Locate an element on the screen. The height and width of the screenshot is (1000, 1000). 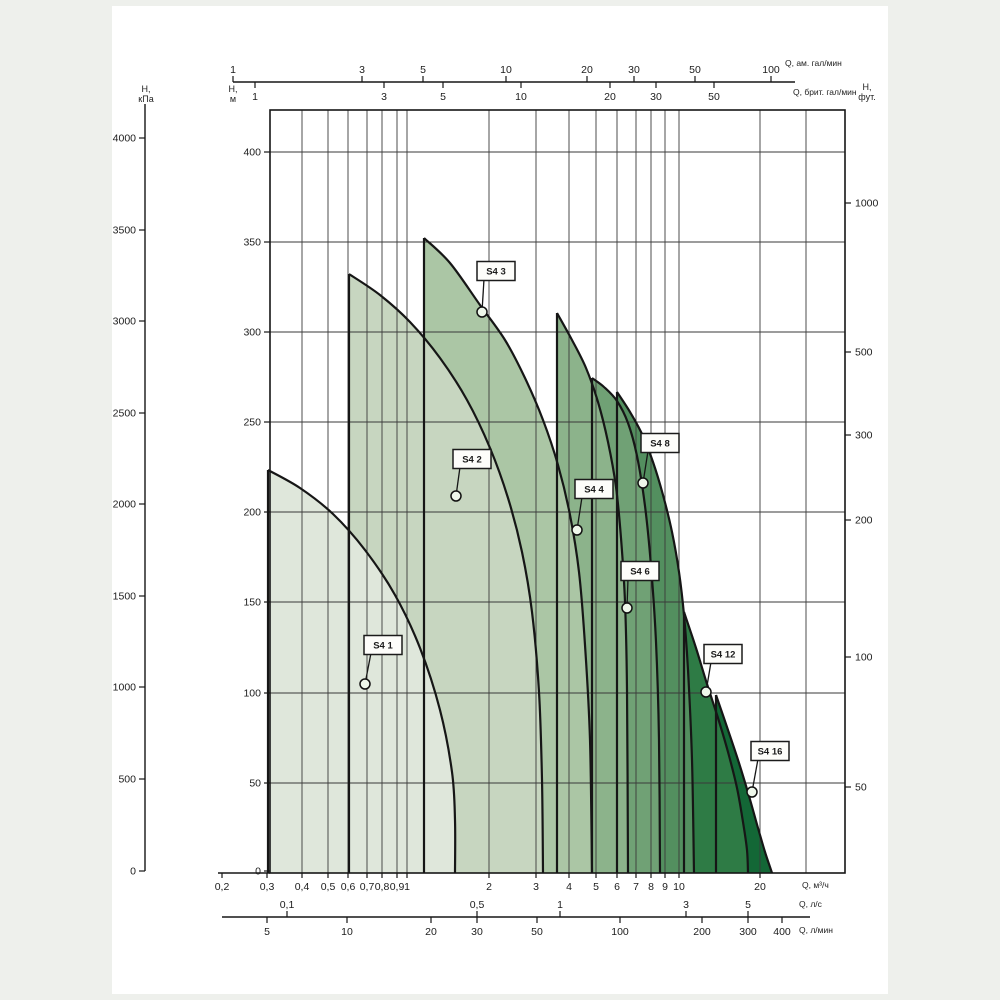
label-text-s4-3: S4 3 is located at coordinates (496, 272).